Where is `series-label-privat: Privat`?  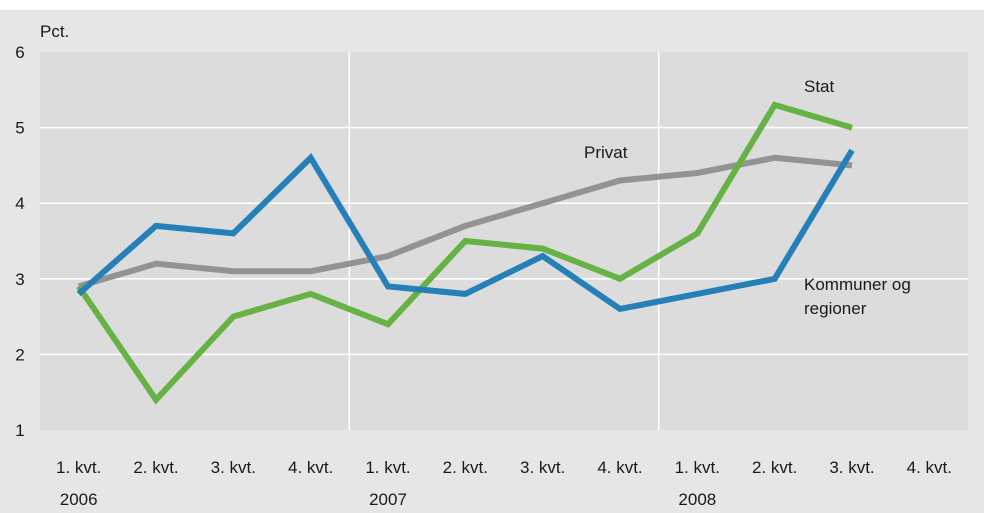
series-label-privat: Privat is located at coordinates (606, 152).